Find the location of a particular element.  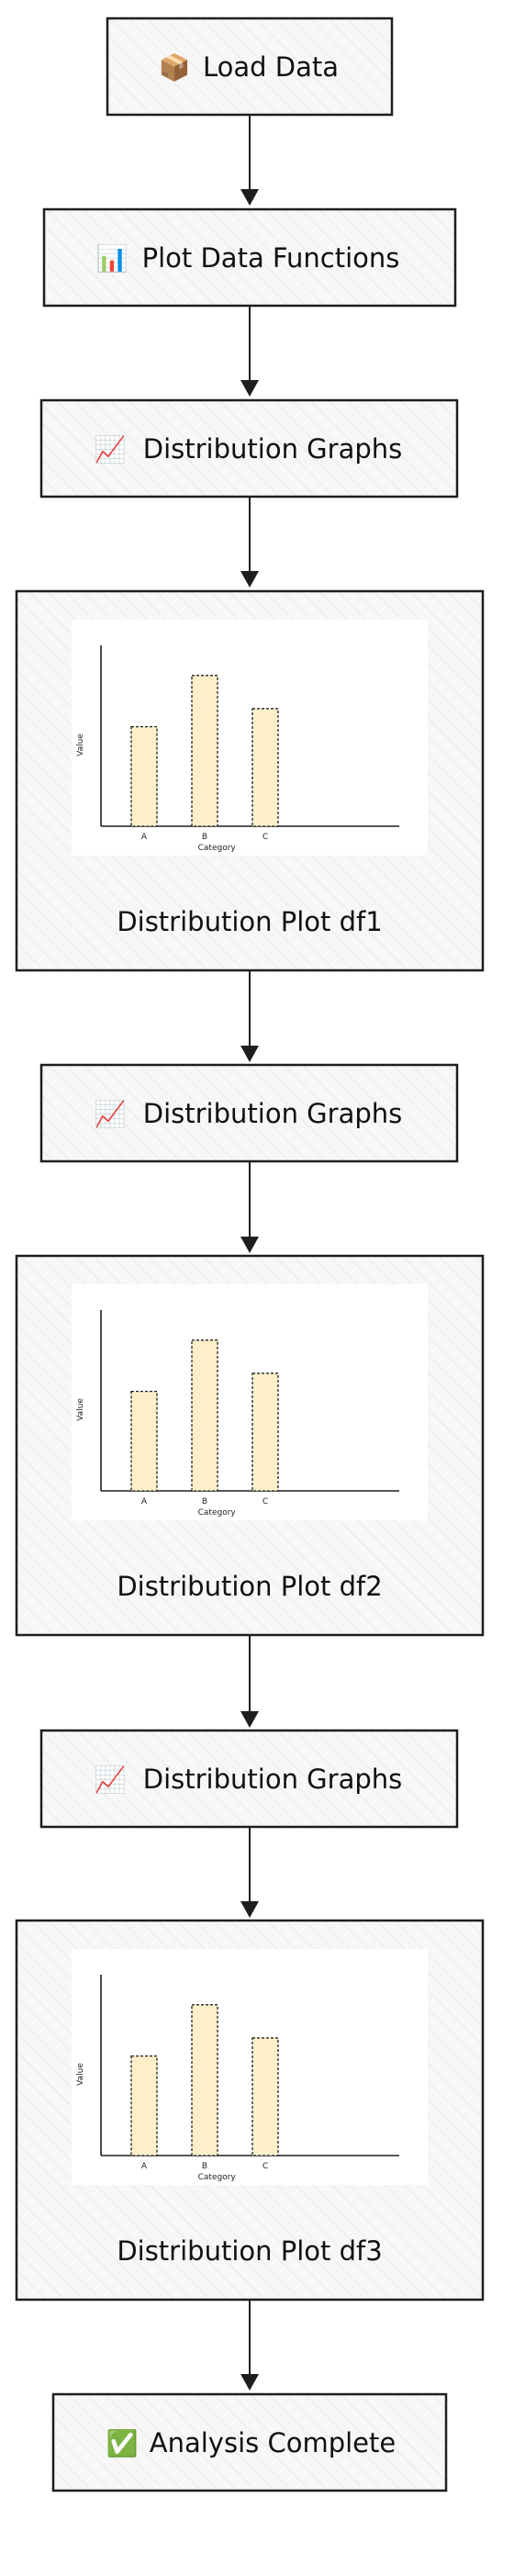

node-distribution-graphs-2: 📈 Distribution Graphs is located at coordinates (249, 1113).